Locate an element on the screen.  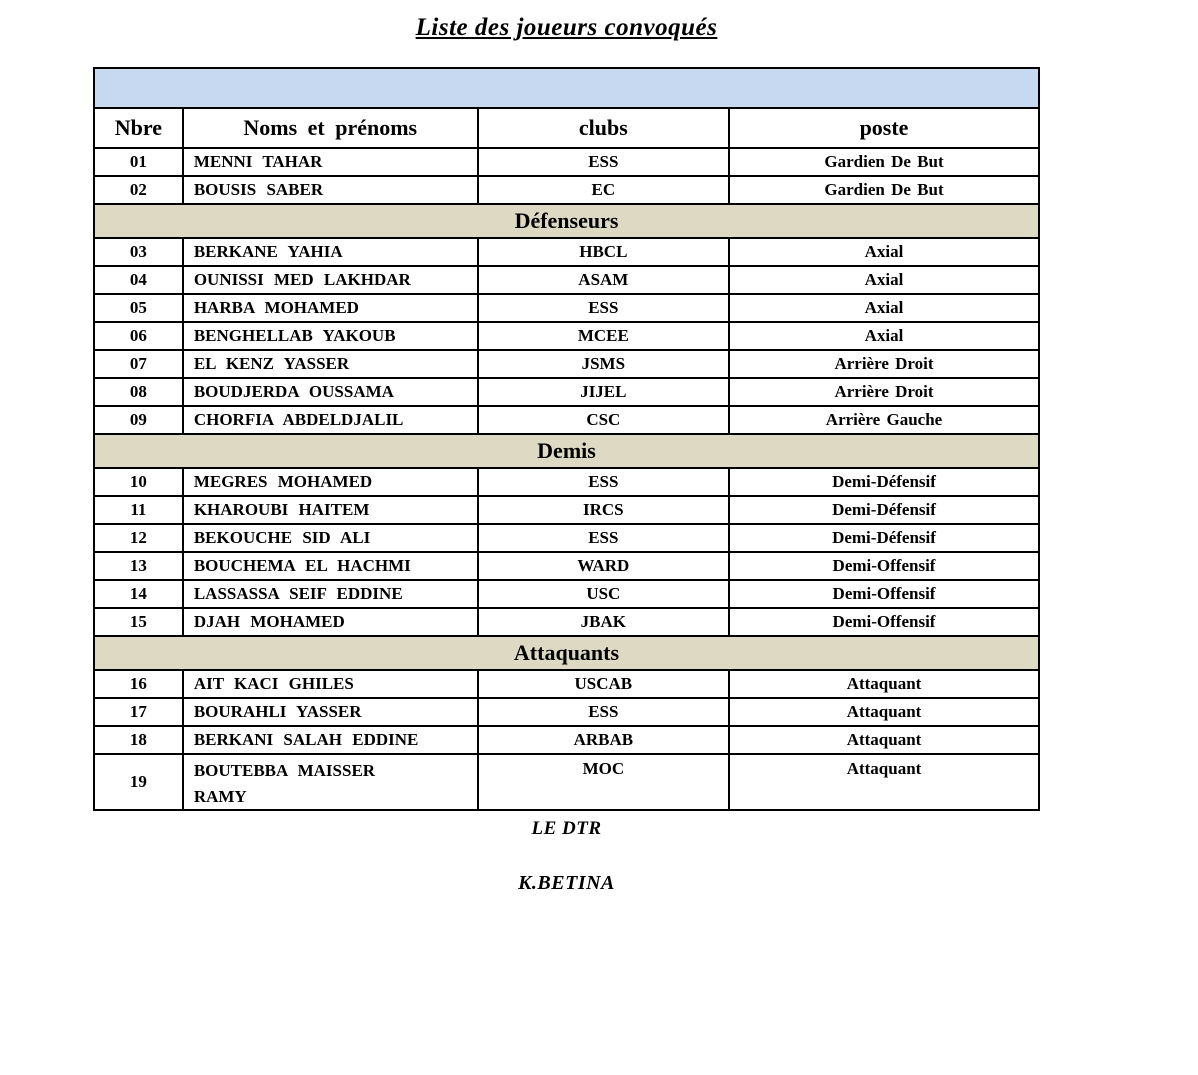
section-row: Défenseurs is located at coordinates (566, 221).